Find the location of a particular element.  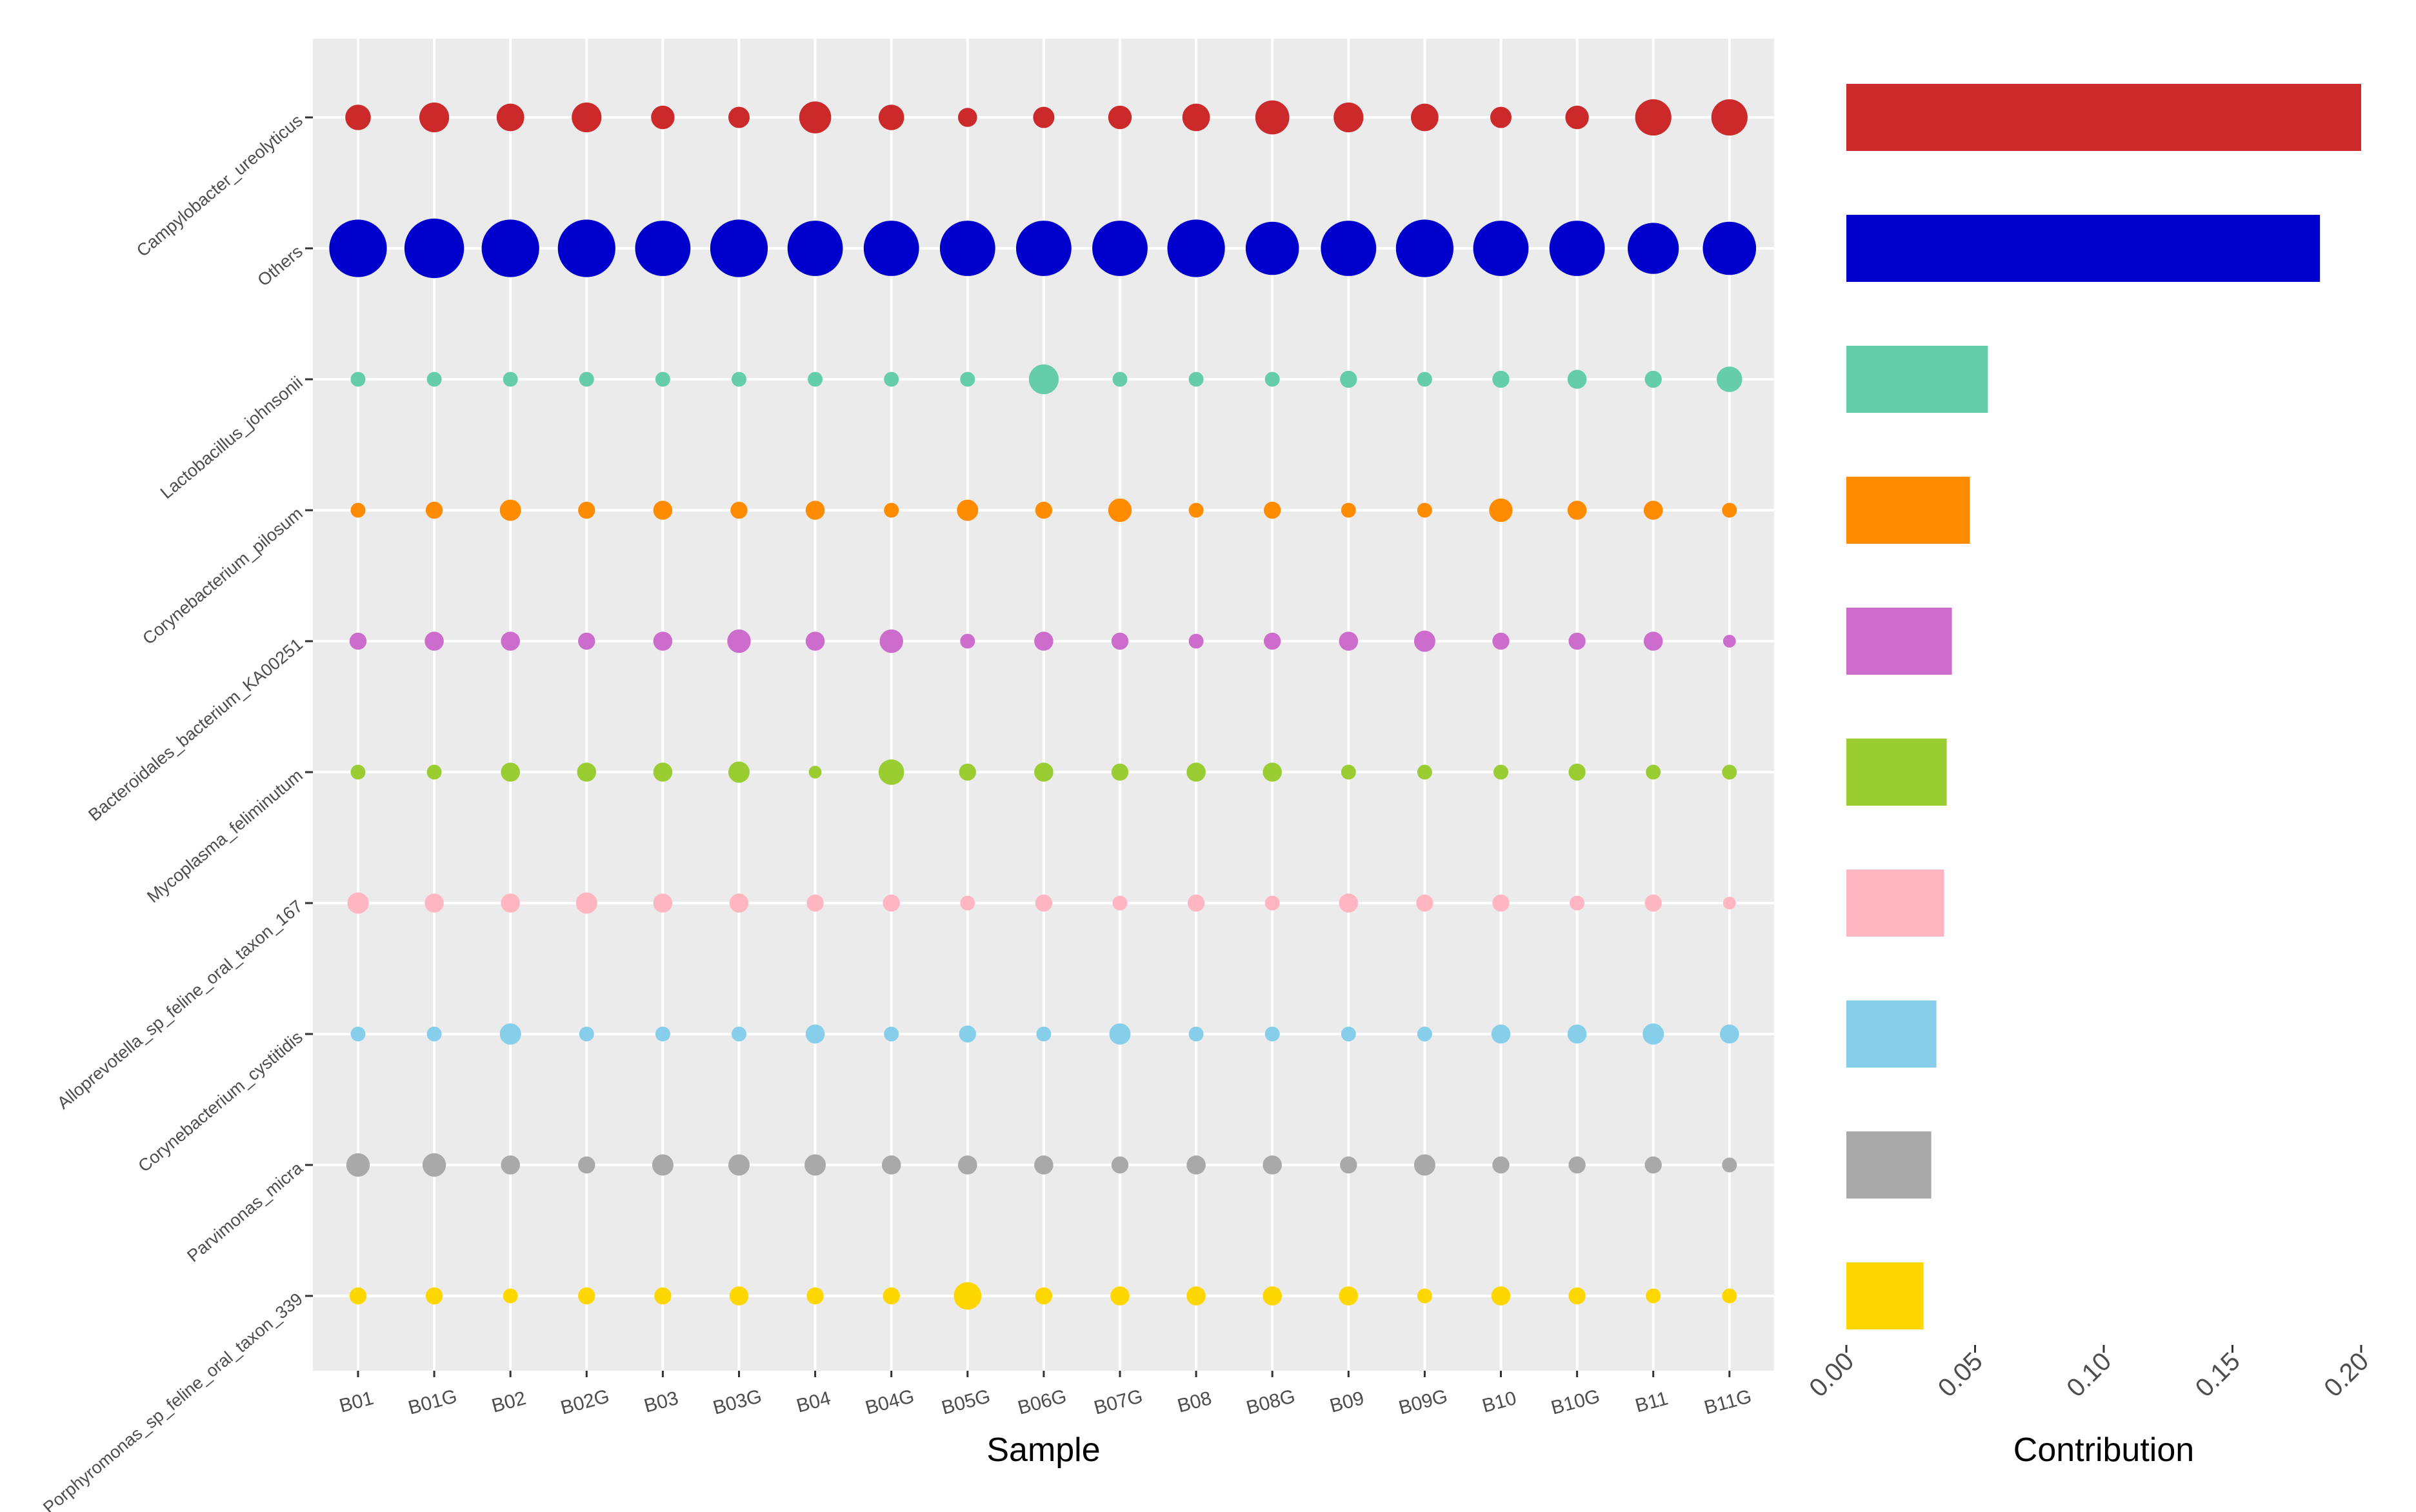

y-tick-label: Campylobacter_ureolyticus is located at coordinates (219, 186).